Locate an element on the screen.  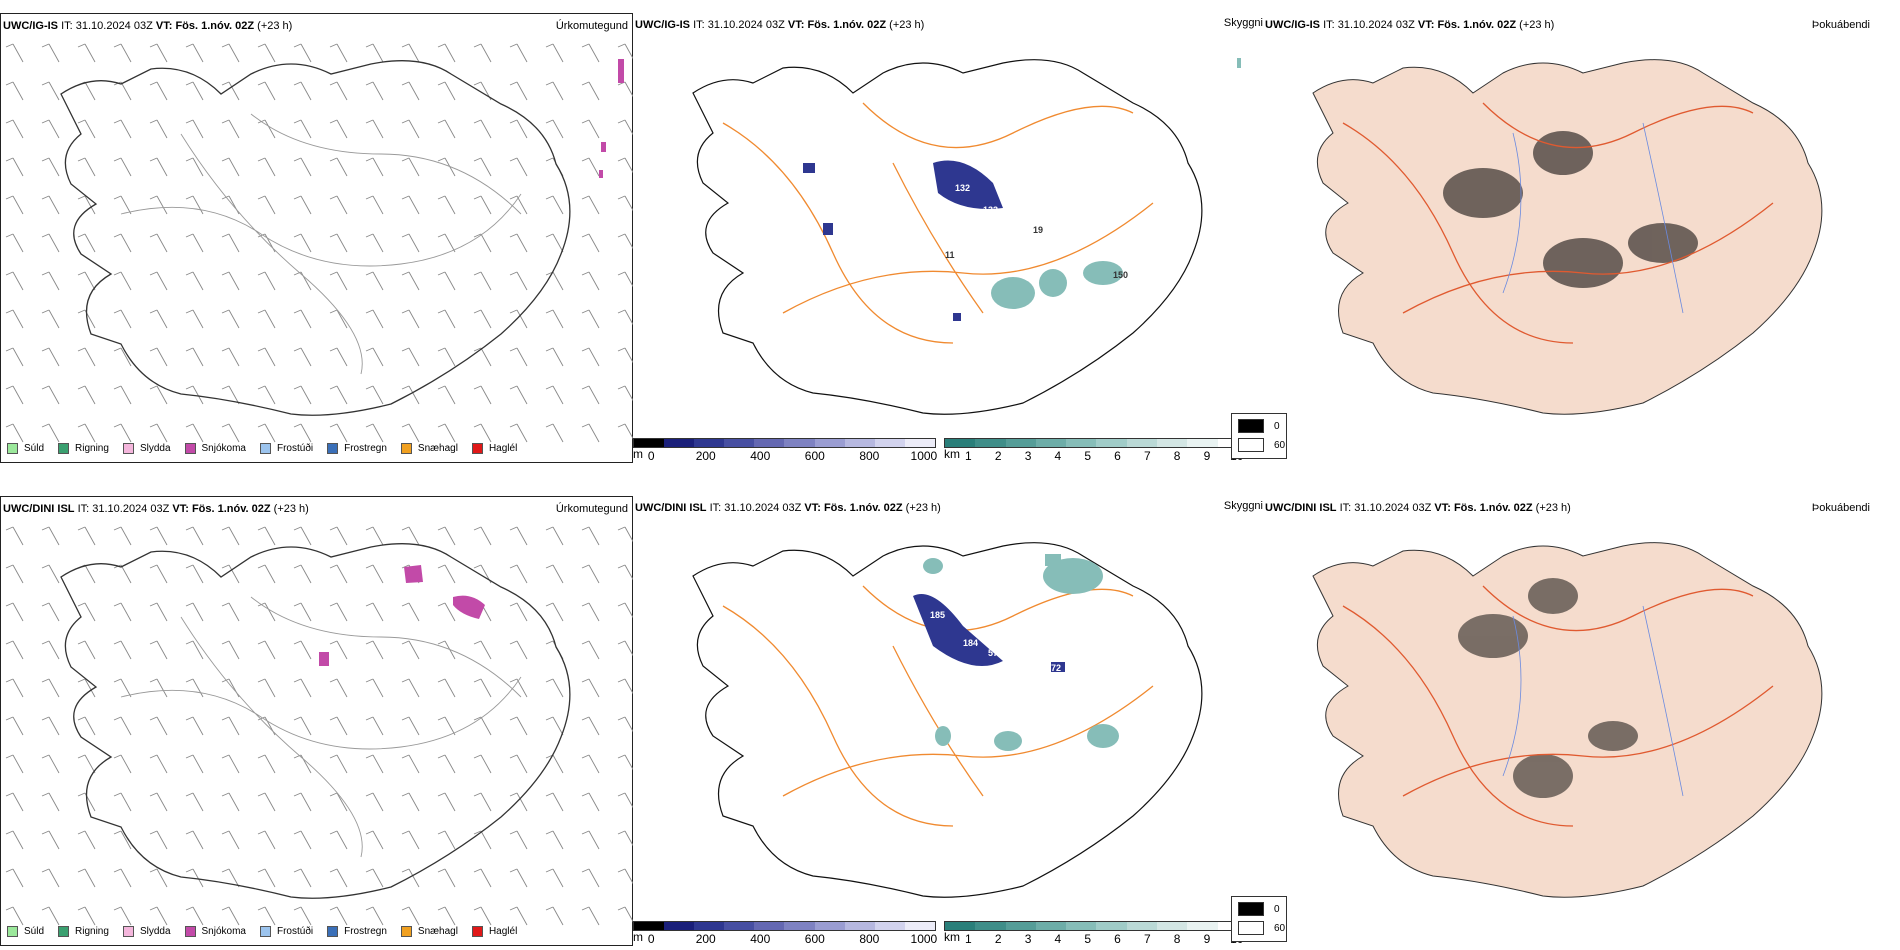
legend-item: Frostúði is located at coordinates (286, 931).